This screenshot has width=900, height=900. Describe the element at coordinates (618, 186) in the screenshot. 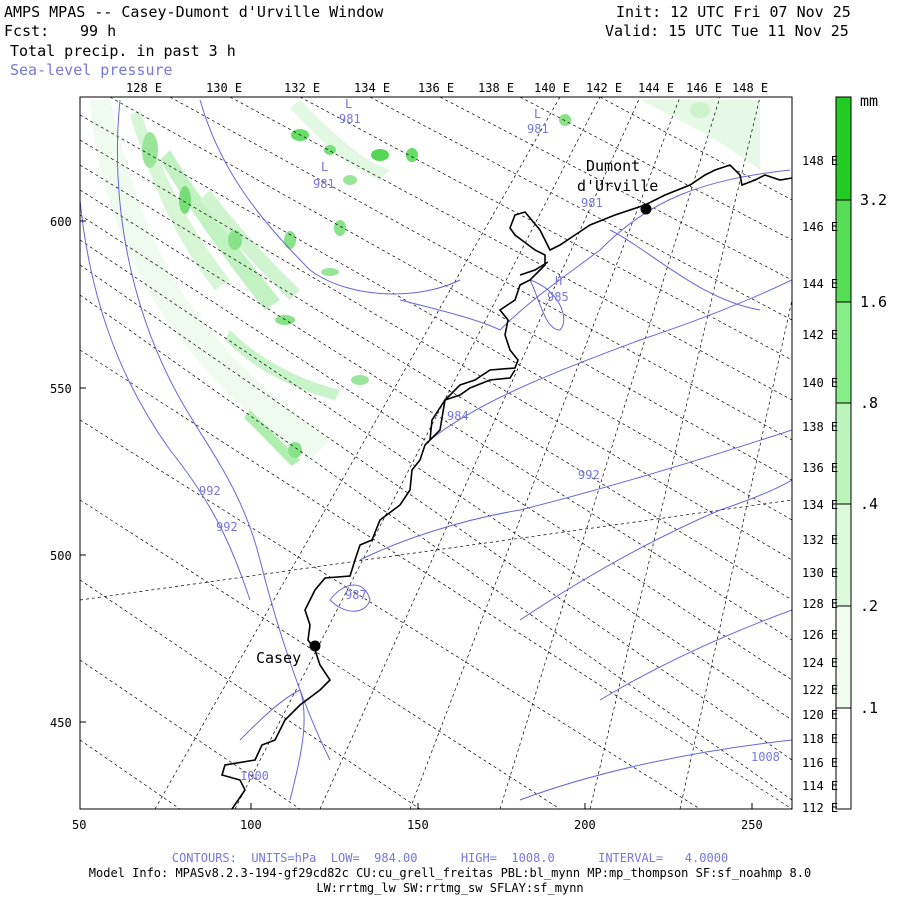

I see `dumont-label-2: d'Urville` at that location.